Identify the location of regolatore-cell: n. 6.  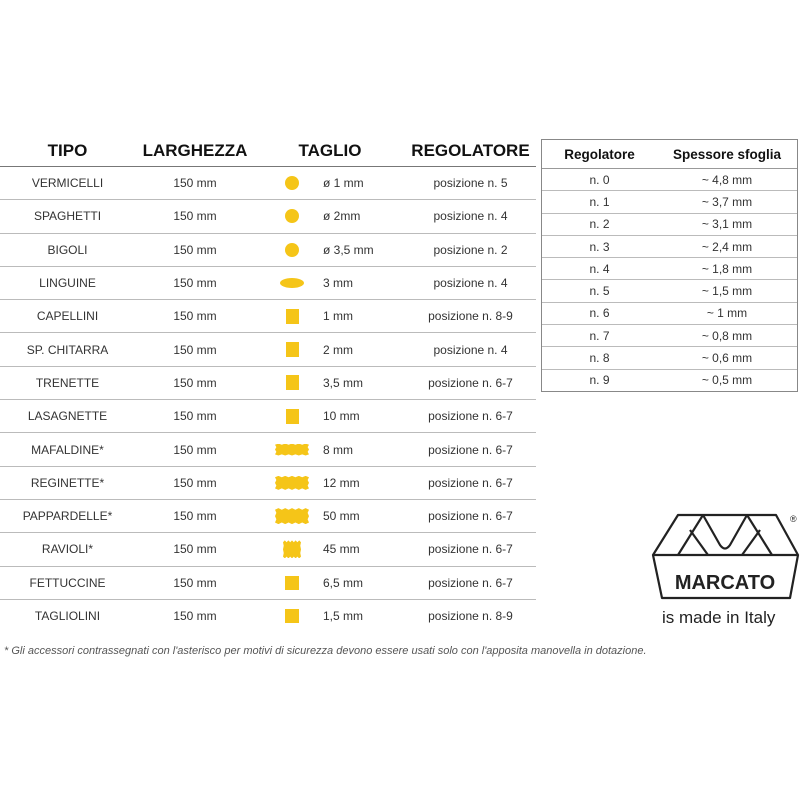
(599, 313).